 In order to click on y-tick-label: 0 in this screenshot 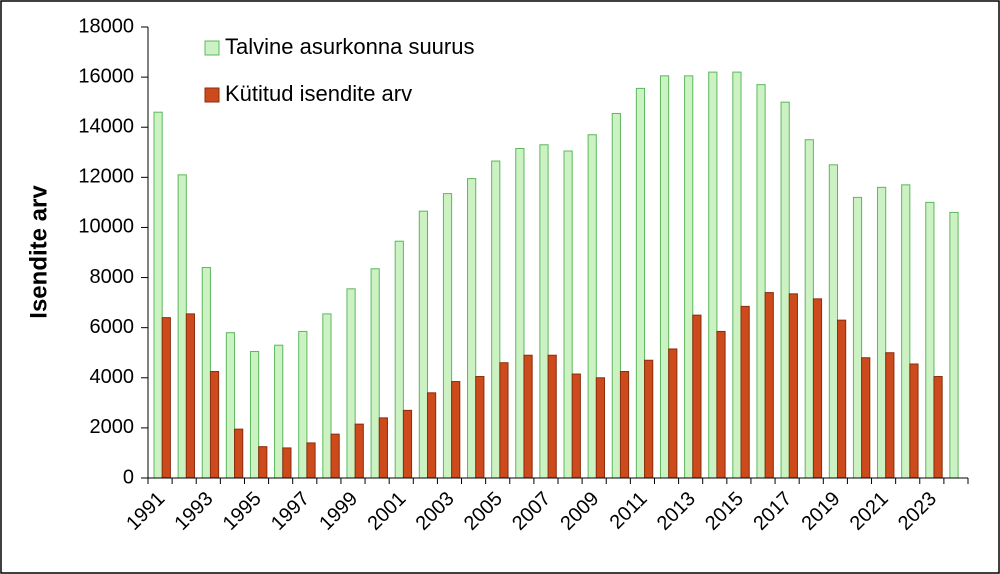, I will do `click(128, 477)`.